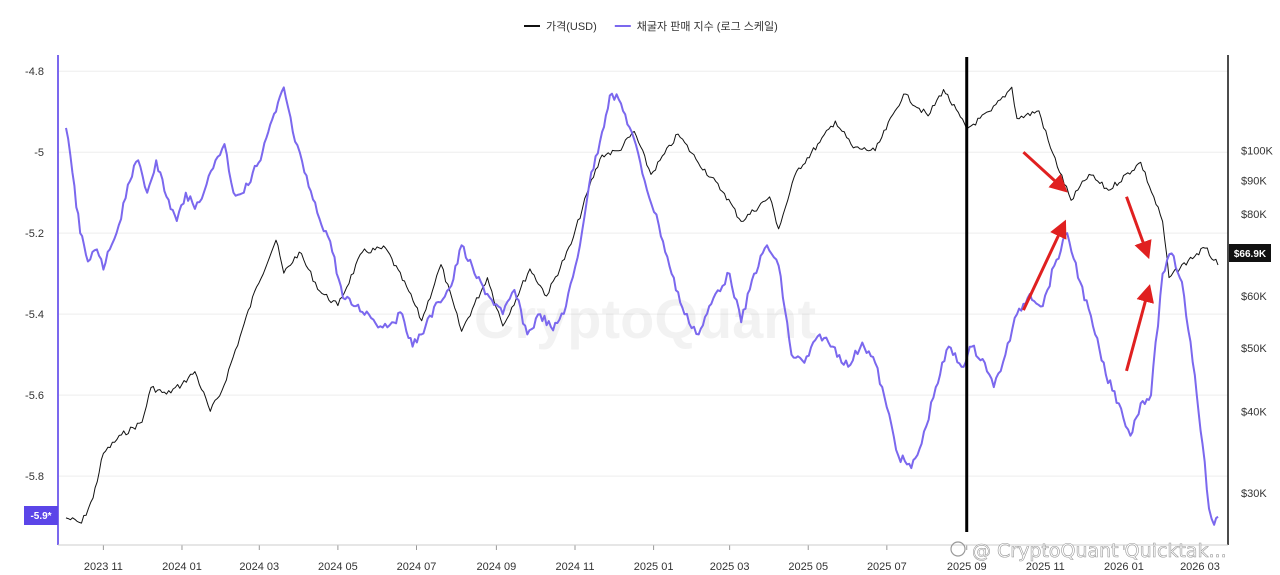  I want to click on x-tick-label: 2024 07, so click(417, 567).